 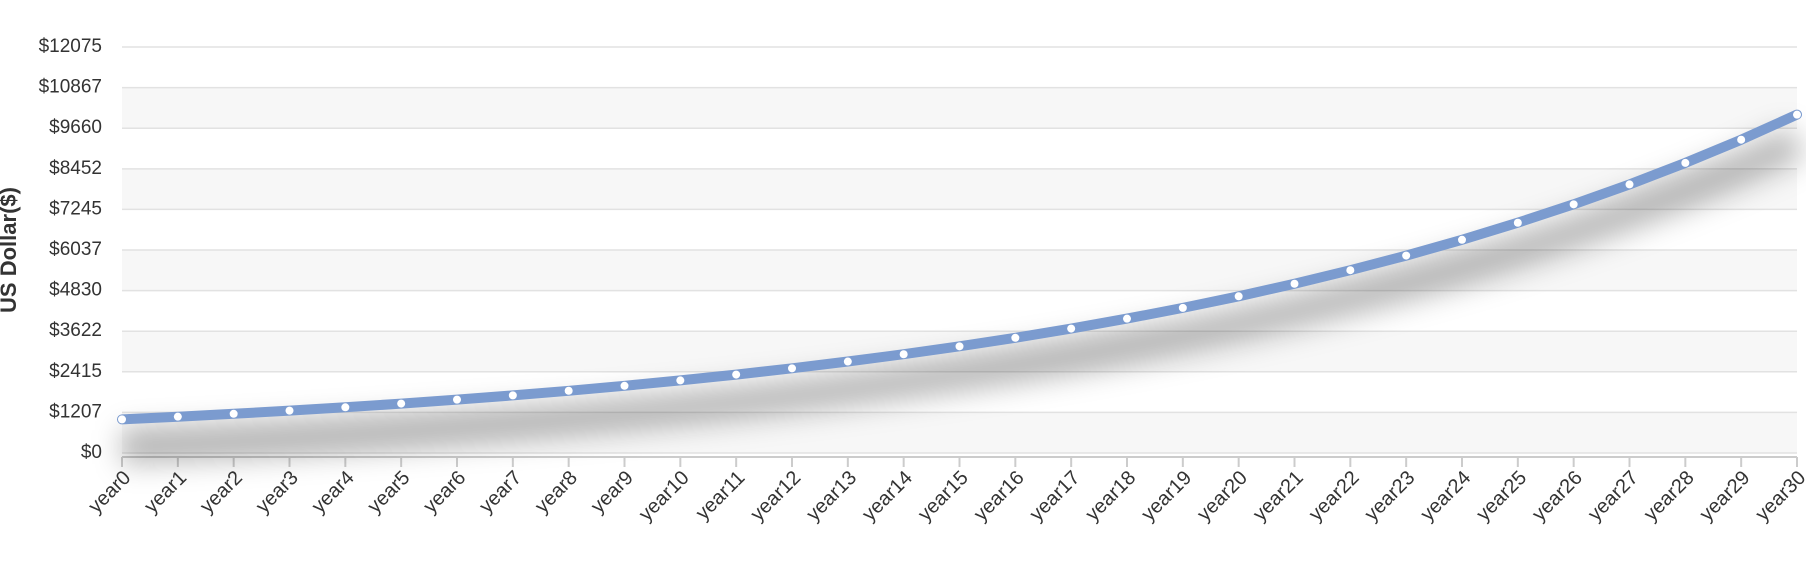 I want to click on y-tick-label: $10867, so click(x=70, y=87).